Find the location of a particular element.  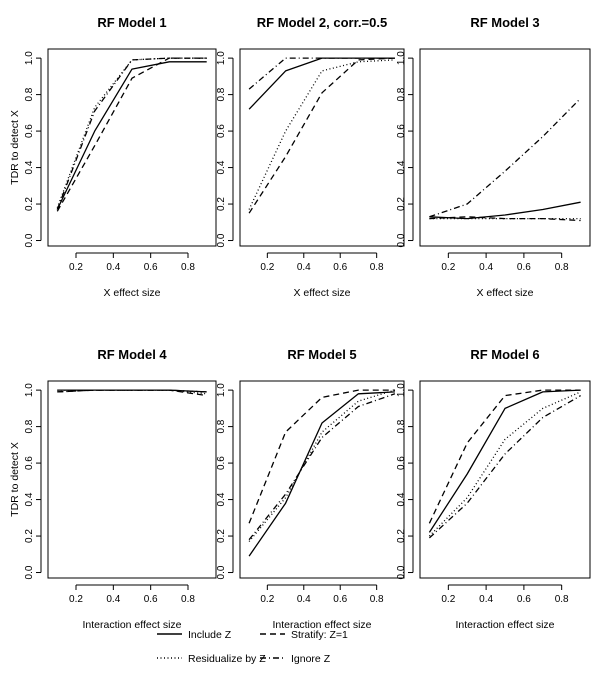

panel-title: RF Model 6 is located at coordinates (504, 354).